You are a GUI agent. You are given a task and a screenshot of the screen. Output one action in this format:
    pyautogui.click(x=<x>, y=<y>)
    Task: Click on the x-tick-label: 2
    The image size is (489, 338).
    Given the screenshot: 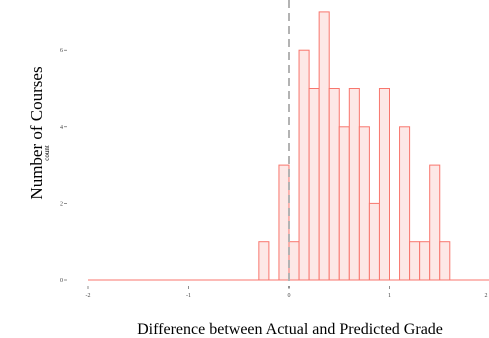 What is the action you would take?
    pyautogui.click(x=486, y=296)
    